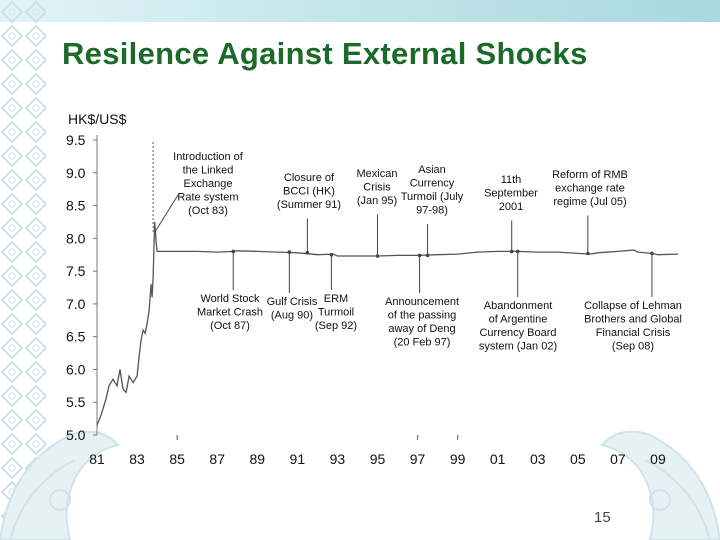  What do you see at coordinates (23, 270) in the screenshot?
I see `left-ornament` at bounding box center [23, 270].